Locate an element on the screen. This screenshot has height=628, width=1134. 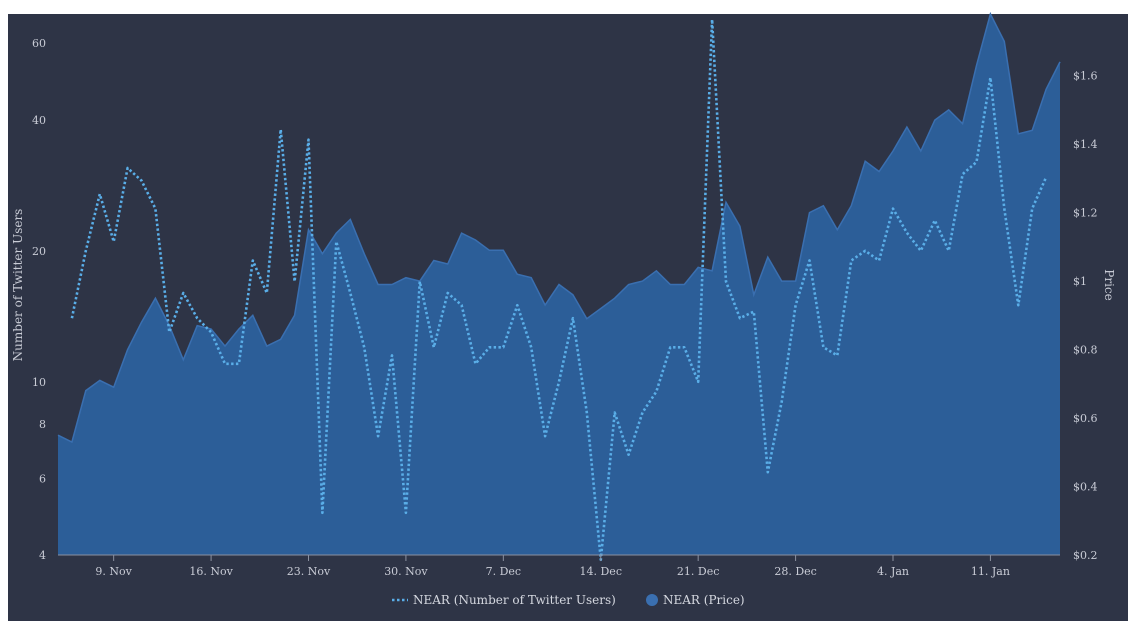
legend-item-twitter-users: NEAR (Number of Twitter Users) is located at coordinates (504, 600).